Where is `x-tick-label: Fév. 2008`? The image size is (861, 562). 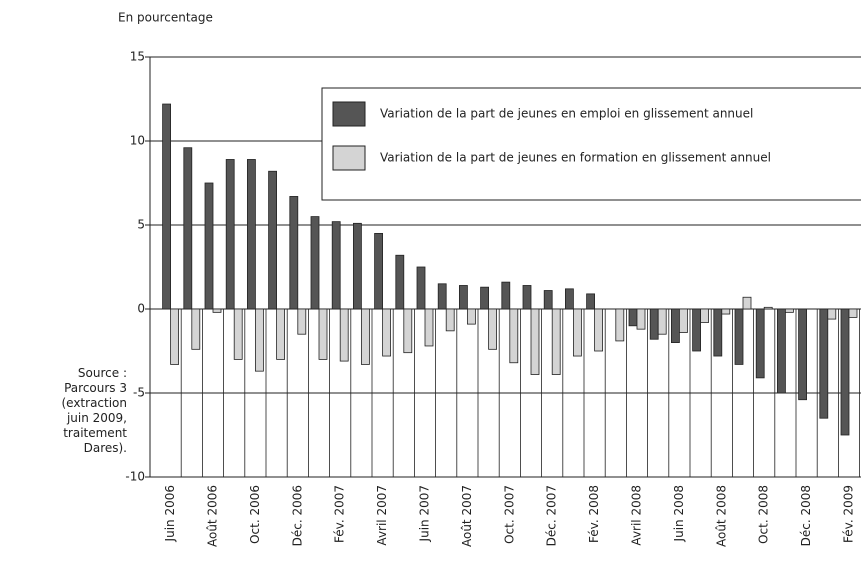
x-tick-label: Fév. 2008 is located at coordinates (594, 514).